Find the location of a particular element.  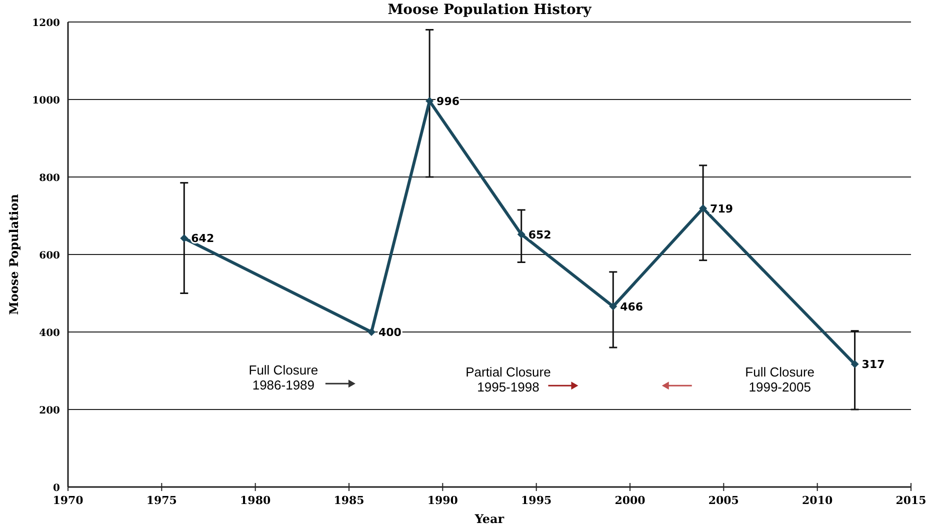

data-label: 642 is located at coordinates (202, 239).